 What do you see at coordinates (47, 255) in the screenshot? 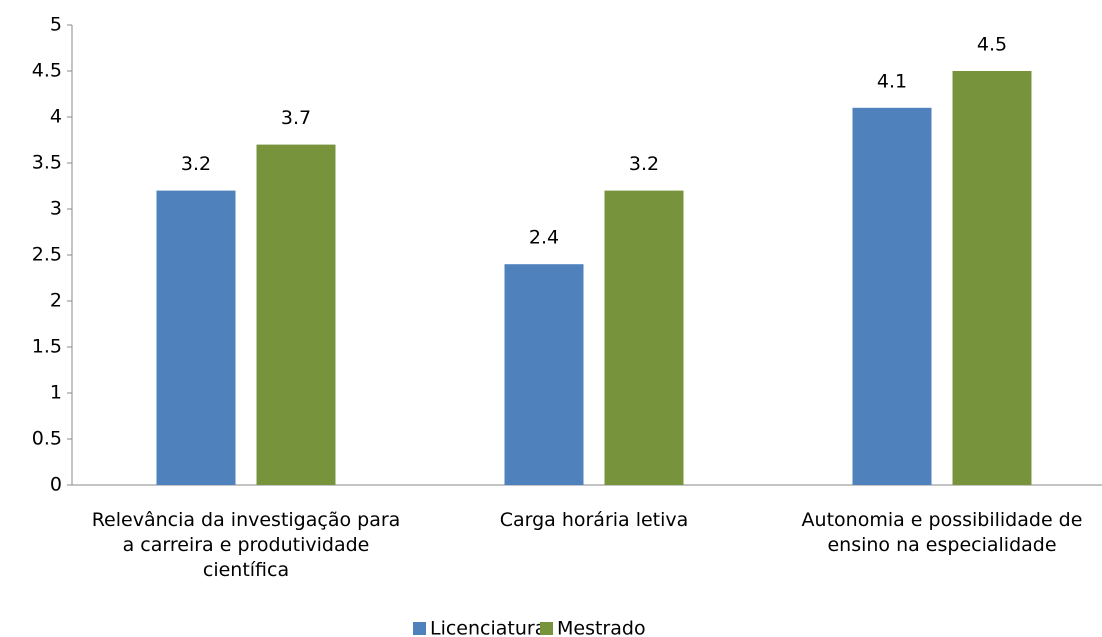
I see `y-tick-label: 2.5` at bounding box center [47, 255].